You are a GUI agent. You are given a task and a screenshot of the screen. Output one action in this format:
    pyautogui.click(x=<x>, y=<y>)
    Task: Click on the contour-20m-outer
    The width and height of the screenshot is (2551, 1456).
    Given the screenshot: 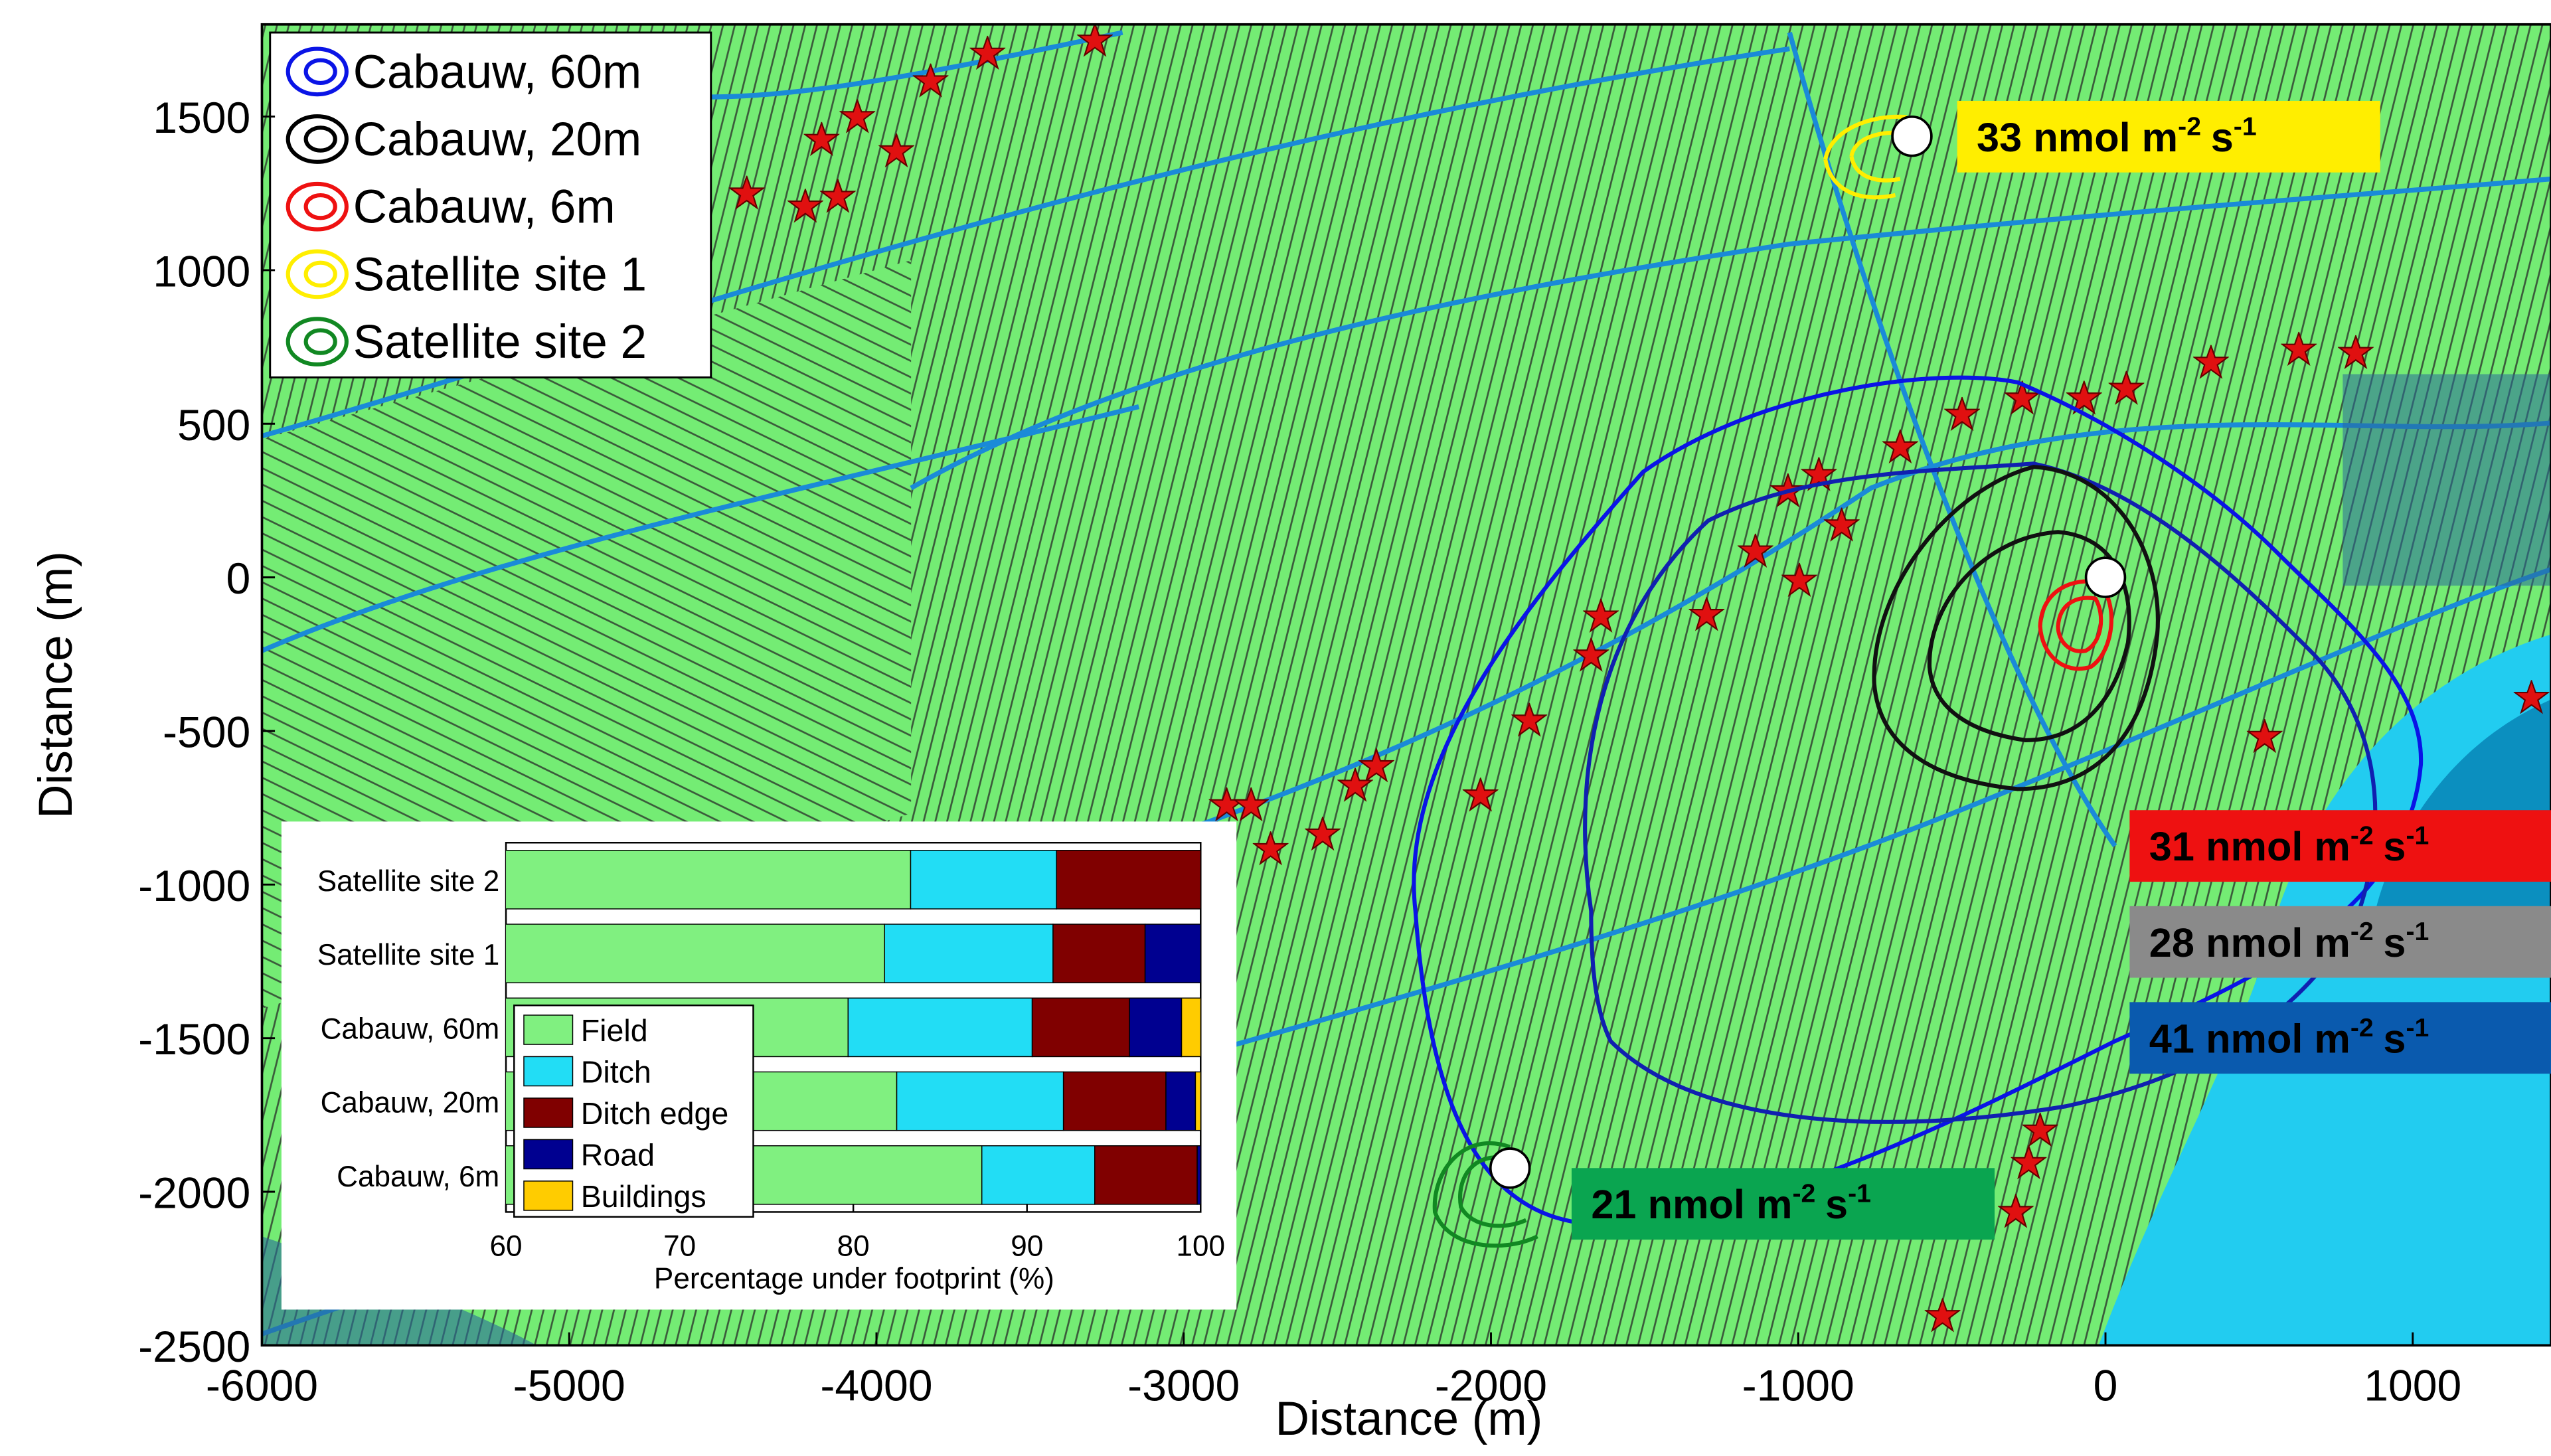 What is the action you would take?
    pyautogui.click(x=2016, y=628)
    